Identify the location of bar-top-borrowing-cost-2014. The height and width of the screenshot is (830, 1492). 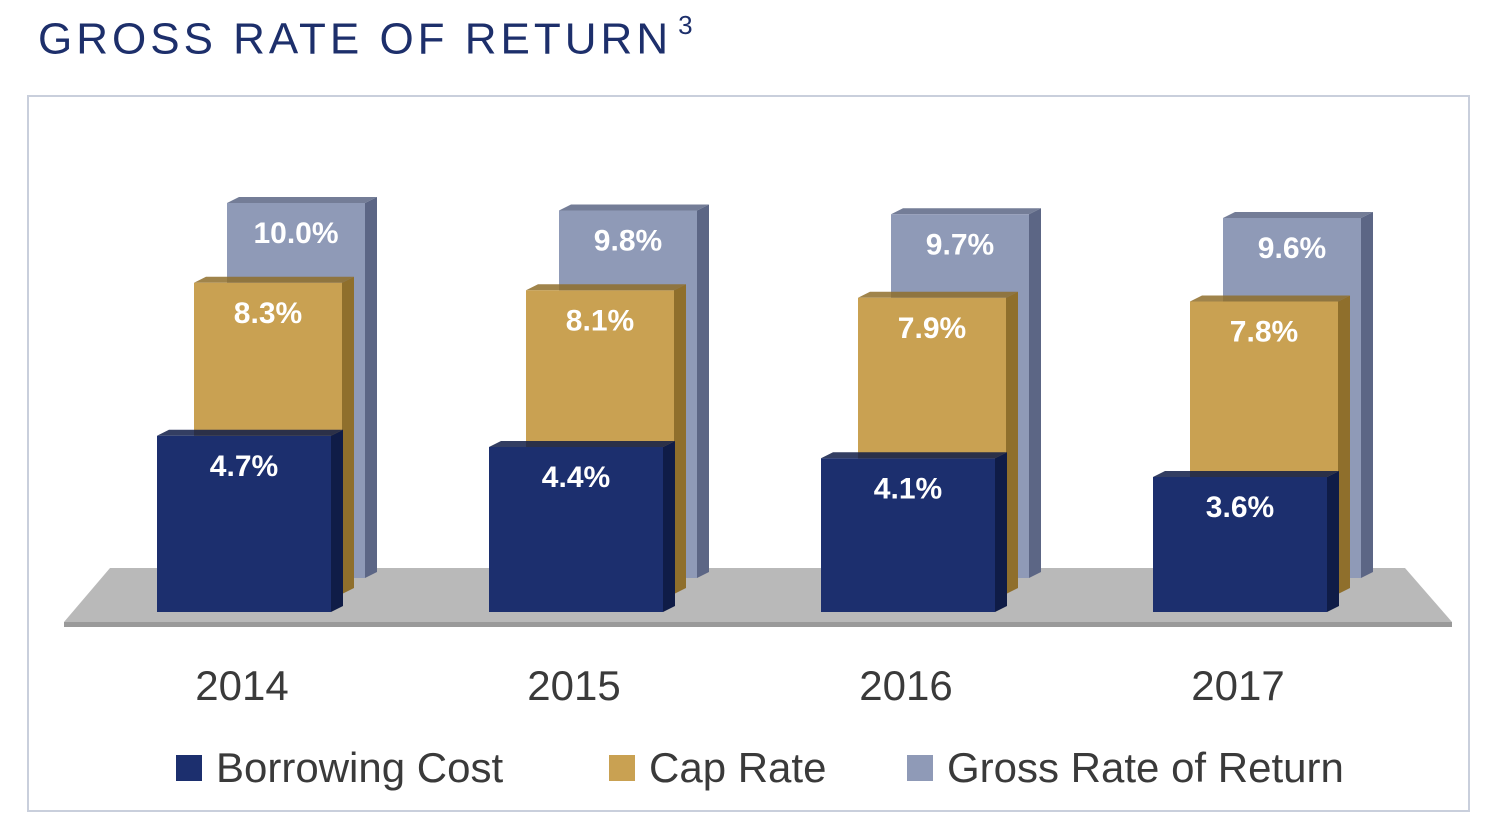
(250, 432).